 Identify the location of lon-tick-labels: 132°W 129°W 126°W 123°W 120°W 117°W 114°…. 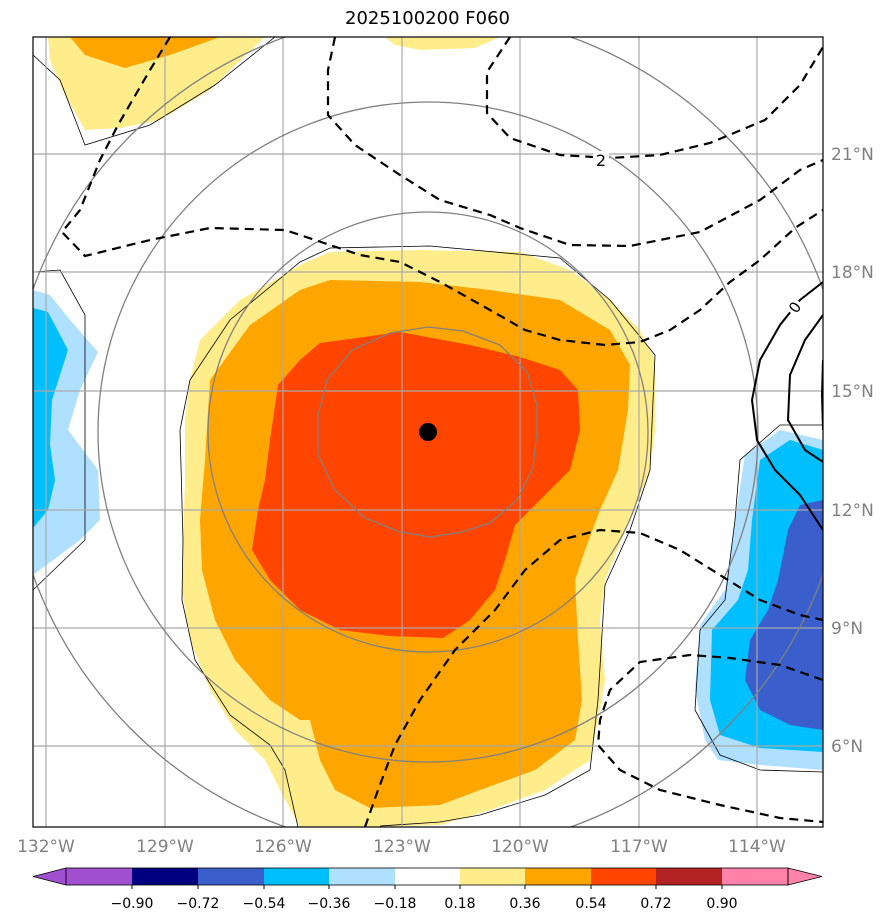
(401, 847).